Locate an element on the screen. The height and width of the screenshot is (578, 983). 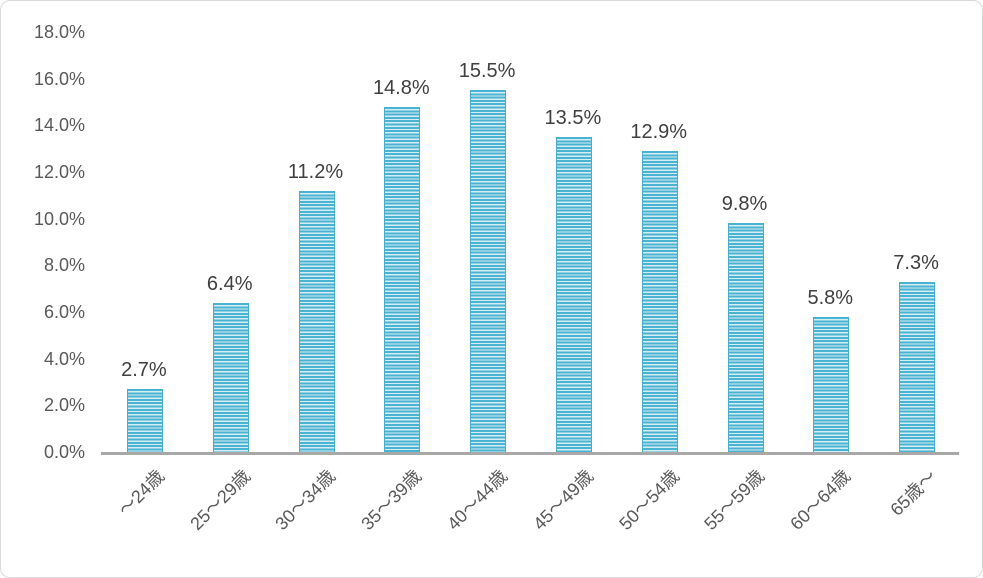
y-axis-tick-label: 14.0% is located at coordinates (59, 125).